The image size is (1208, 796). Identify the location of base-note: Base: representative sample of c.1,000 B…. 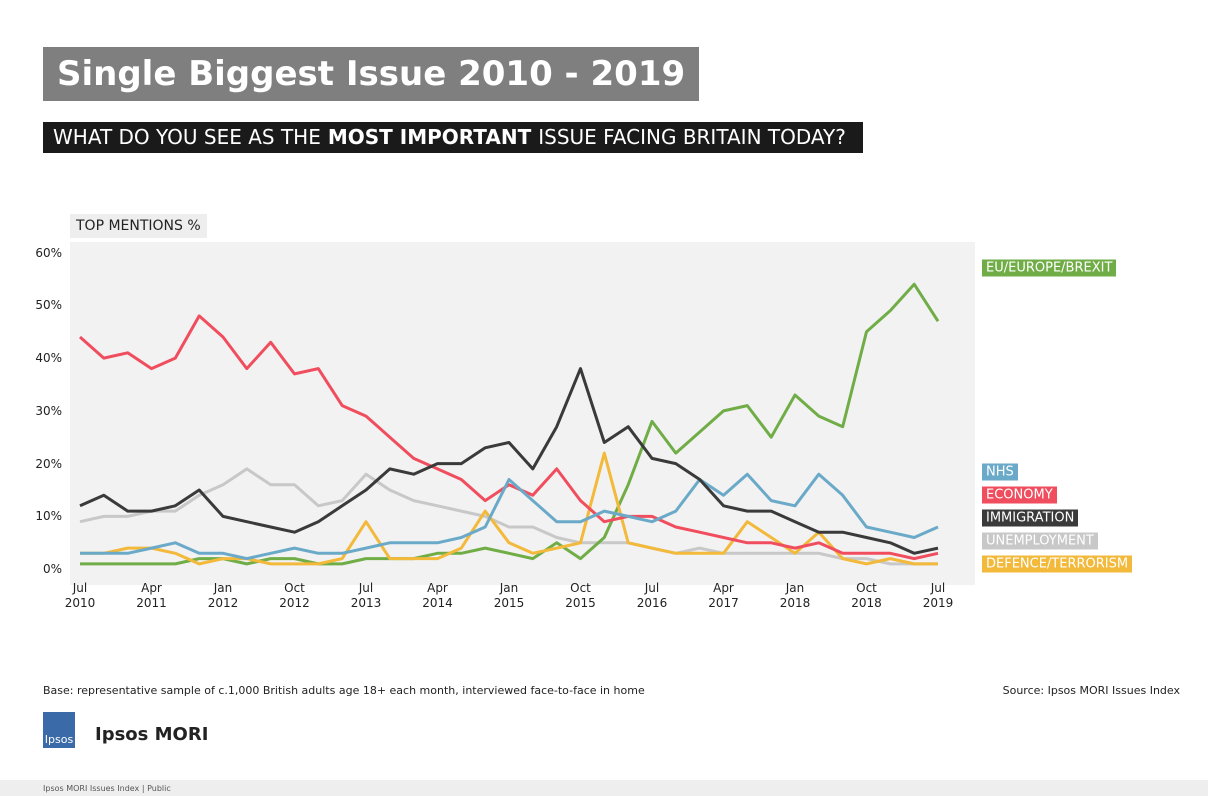
(344, 690).